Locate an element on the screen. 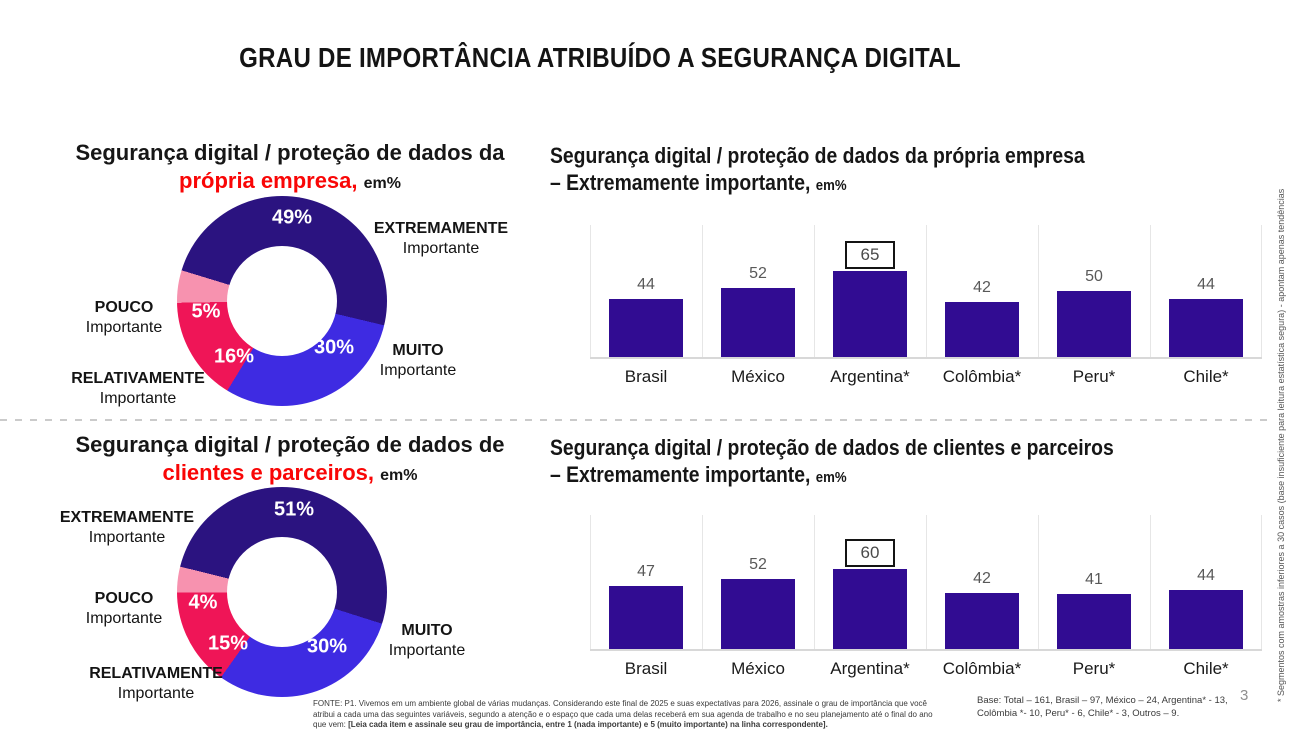  bar-value-label: 41 is located at coordinates (1094, 580).